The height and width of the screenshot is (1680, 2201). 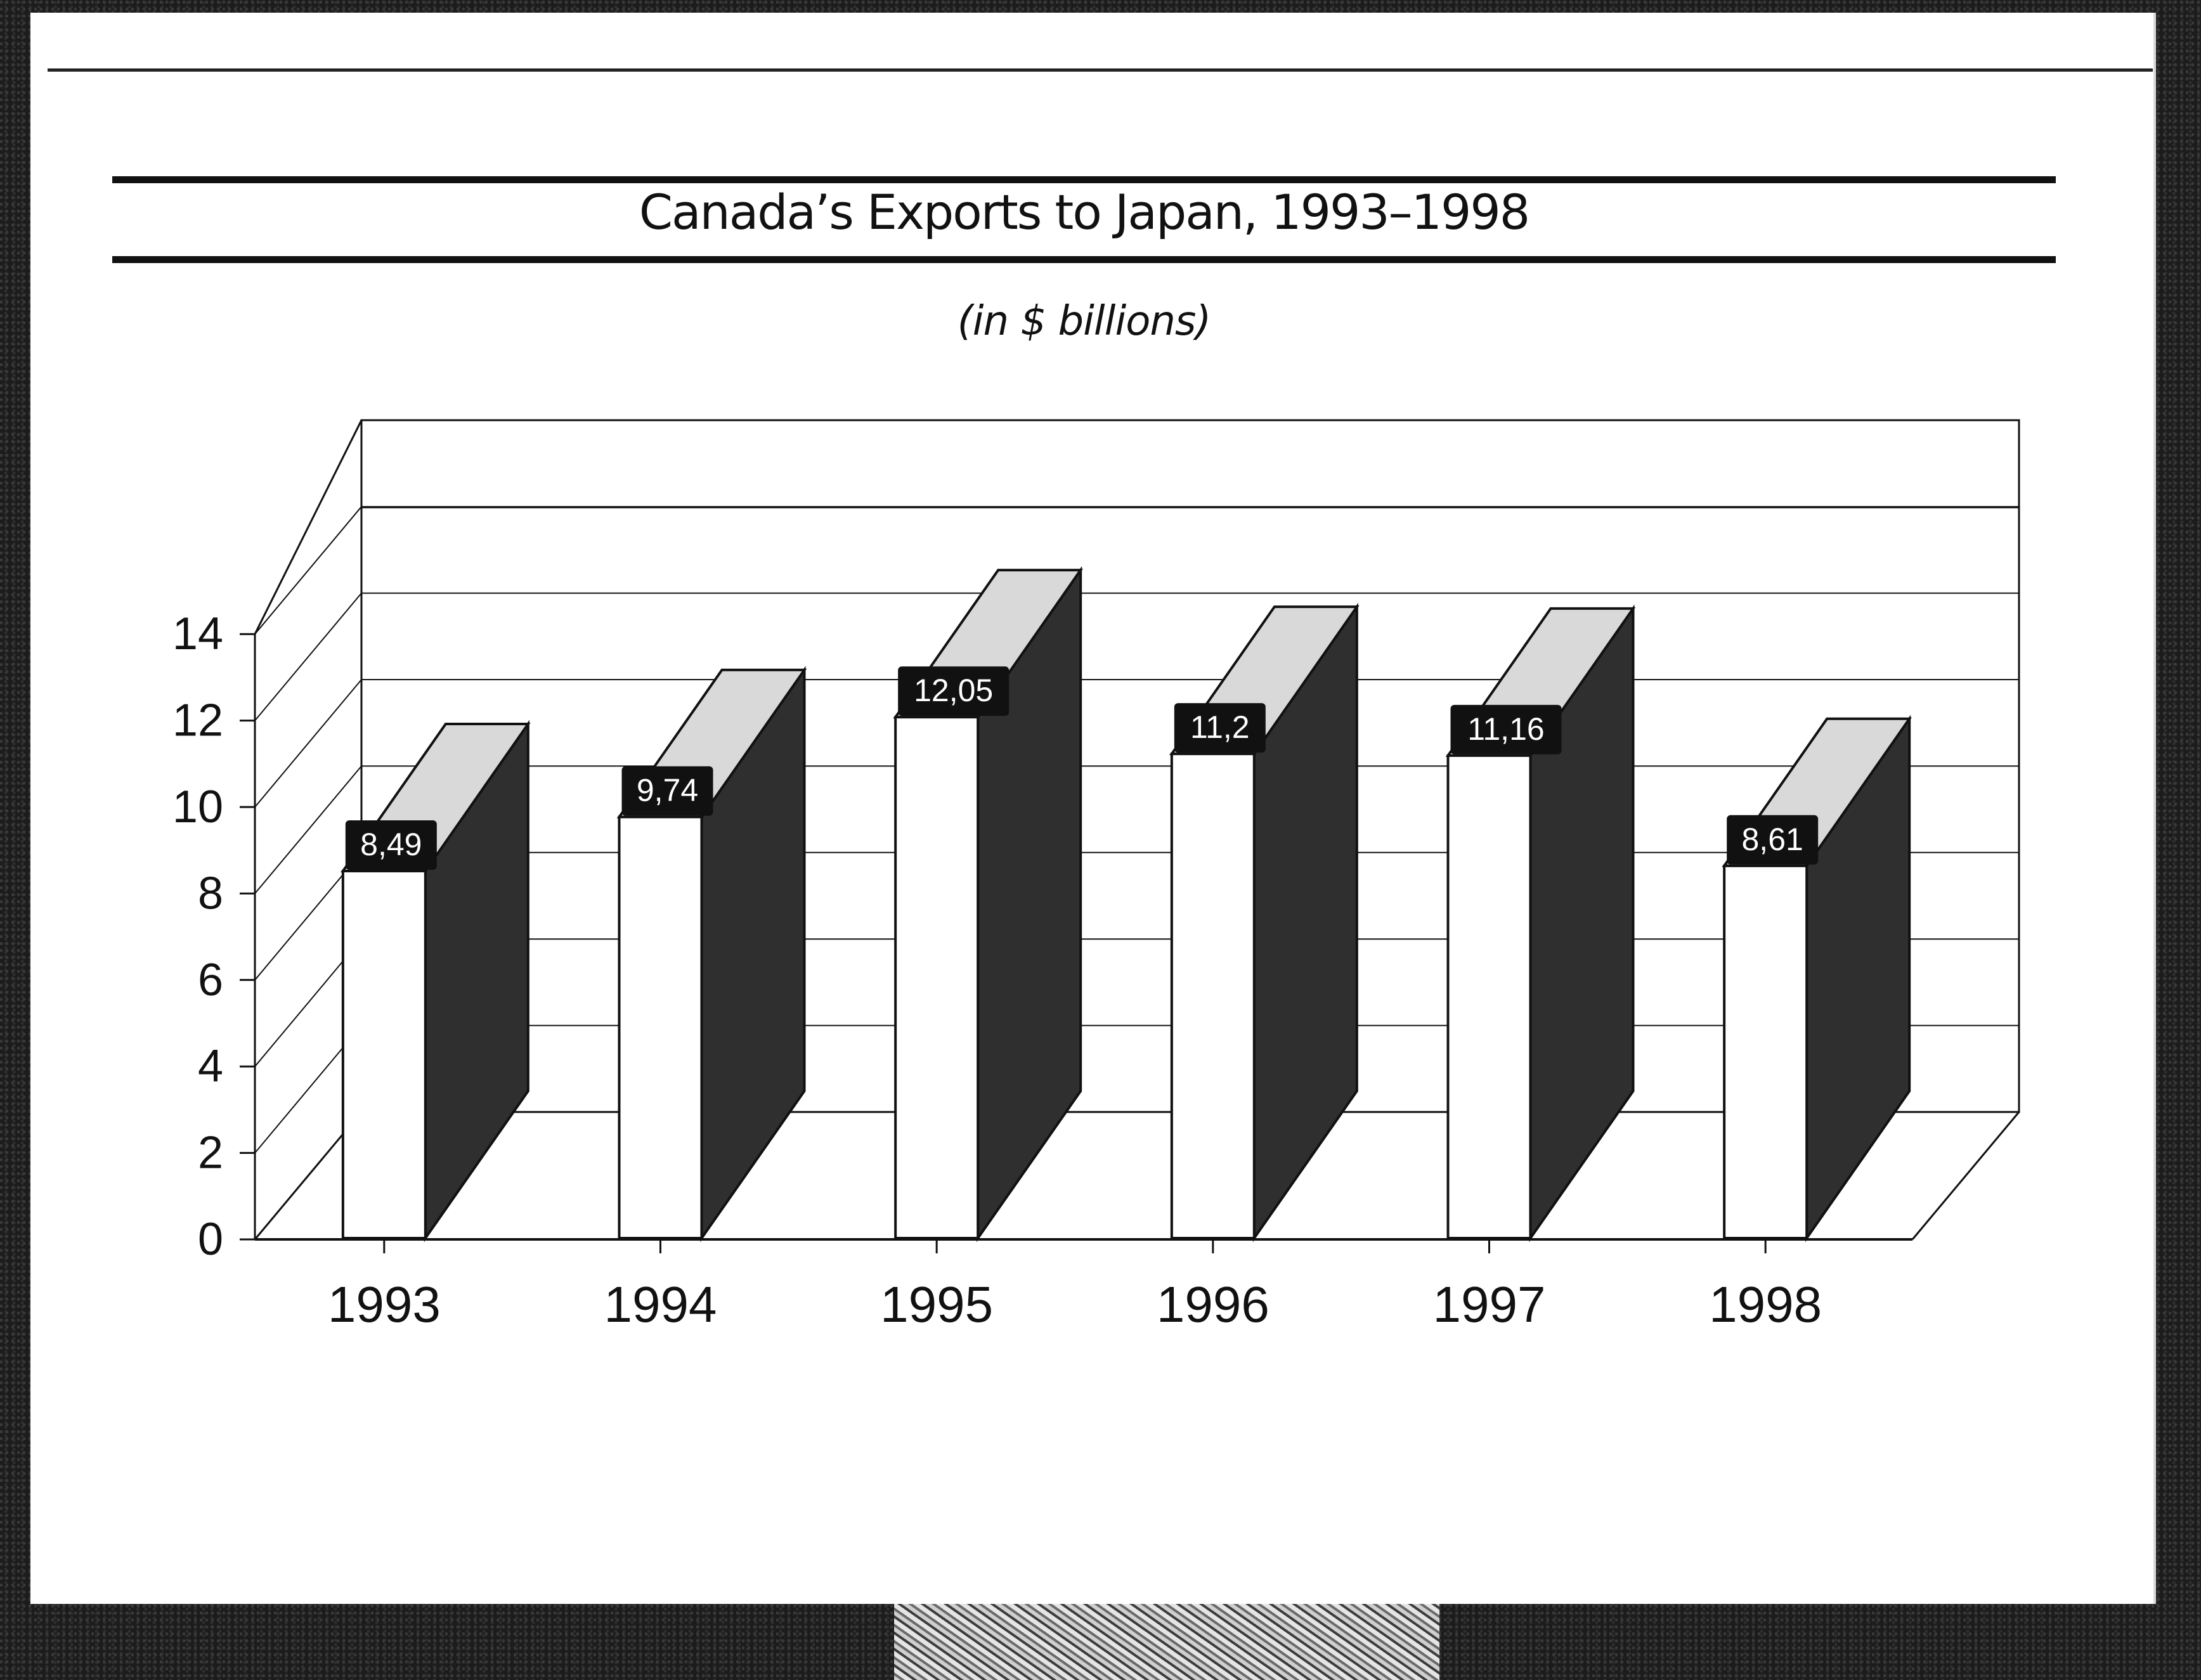 What do you see at coordinates (210, 980) in the screenshot?
I see `y-tick-label: 6` at bounding box center [210, 980].